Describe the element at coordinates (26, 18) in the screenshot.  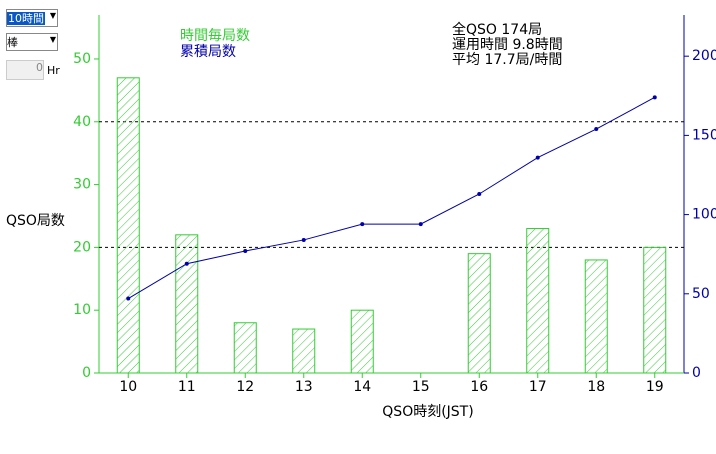
I see `hours-text: 10時間` at that location.